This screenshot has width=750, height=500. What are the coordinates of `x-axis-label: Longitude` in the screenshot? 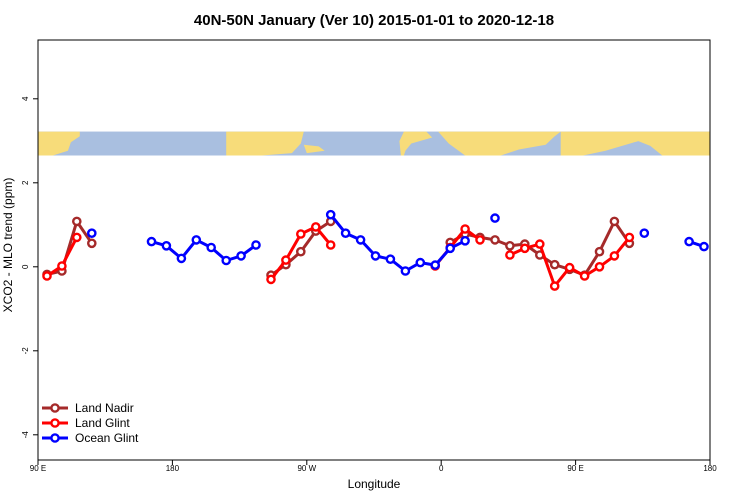 It's located at (374, 484).